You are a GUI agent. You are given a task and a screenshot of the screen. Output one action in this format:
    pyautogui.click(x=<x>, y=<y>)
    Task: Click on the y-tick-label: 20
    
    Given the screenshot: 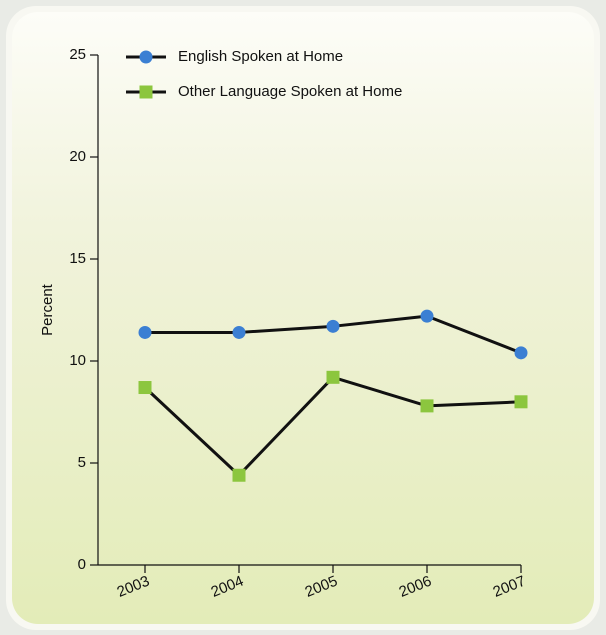 What is the action you would take?
    pyautogui.click(x=77, y=156)
    